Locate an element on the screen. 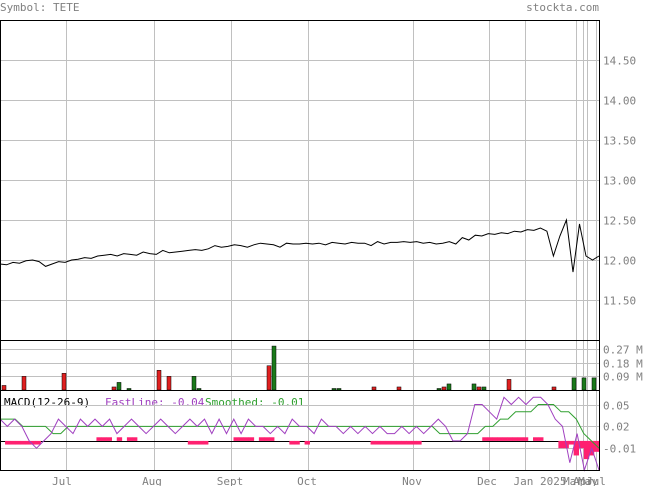 The height and width of the screenshot is (486, 655). x-tick-label: Apr is located at coordinates (583, 480).